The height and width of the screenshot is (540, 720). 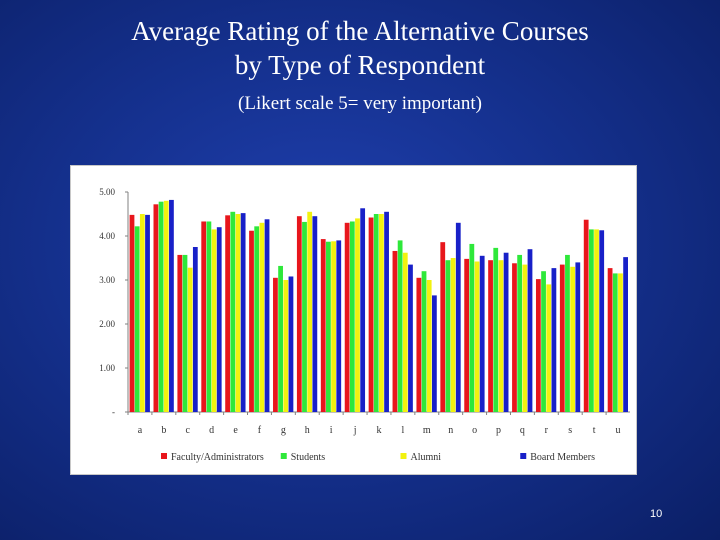 What do you see at coordinates (427, 430) in the screenshot?
I see `x-tick-label: m` at bounding box center [427, 430].